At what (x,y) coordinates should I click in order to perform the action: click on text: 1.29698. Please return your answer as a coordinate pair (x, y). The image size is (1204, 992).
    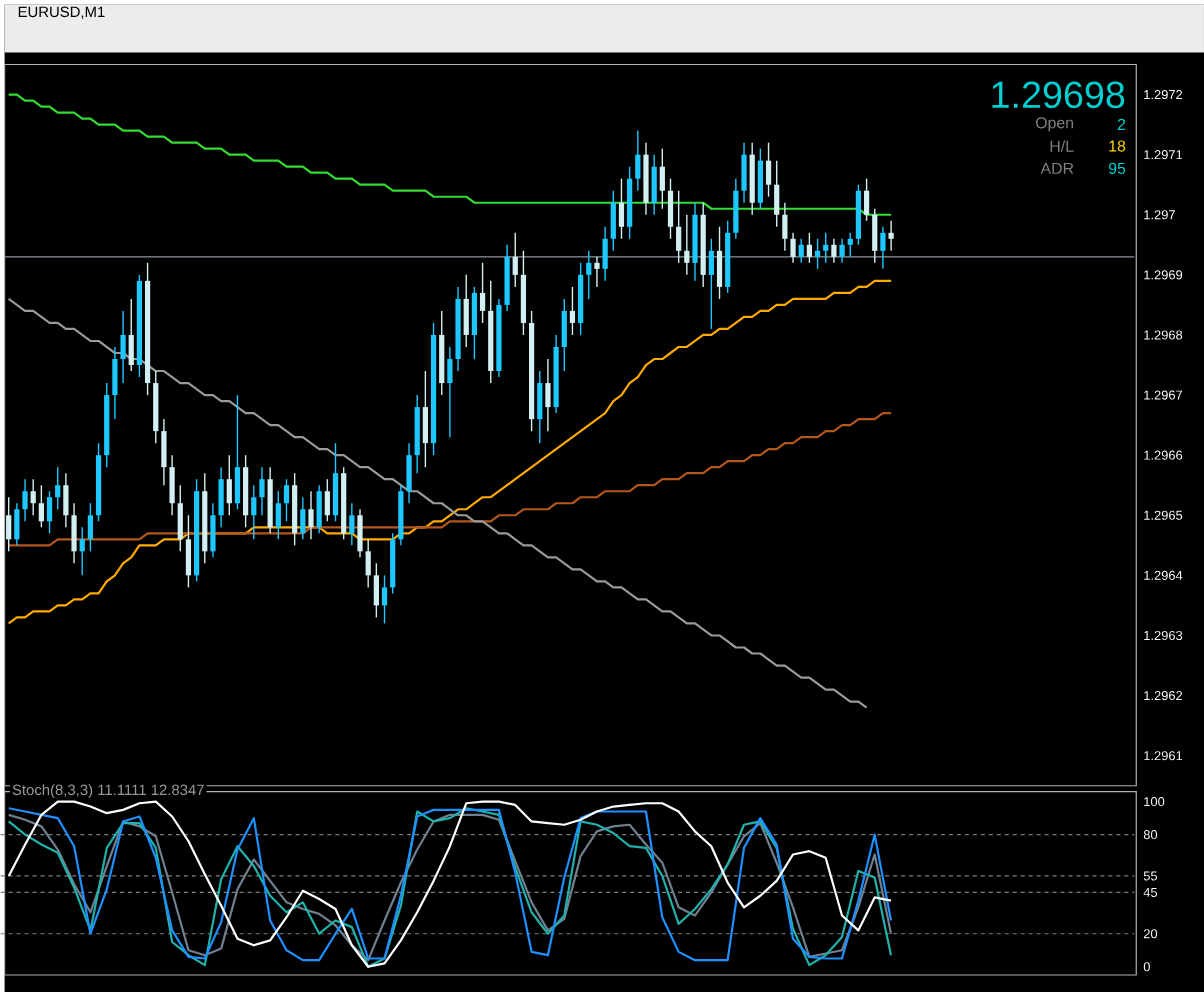
    Looking at the image, I should click on (1058, 94).